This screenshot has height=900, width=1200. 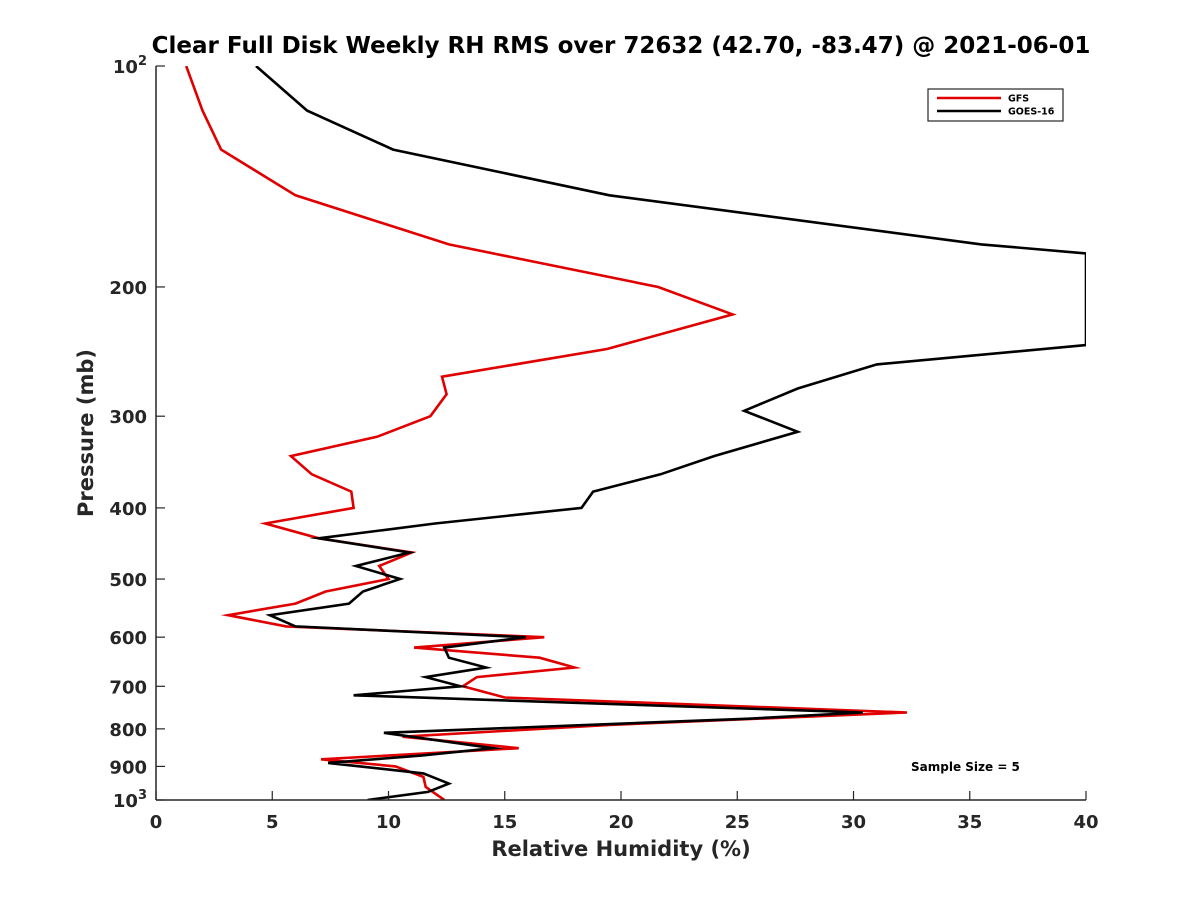 What do you see at coordinates (137, 433) in the screenshot?
I see `y-axis-ticks: 10² 200 300 400 500 600 700 800 900 10³` at bounding box center [137, 433].